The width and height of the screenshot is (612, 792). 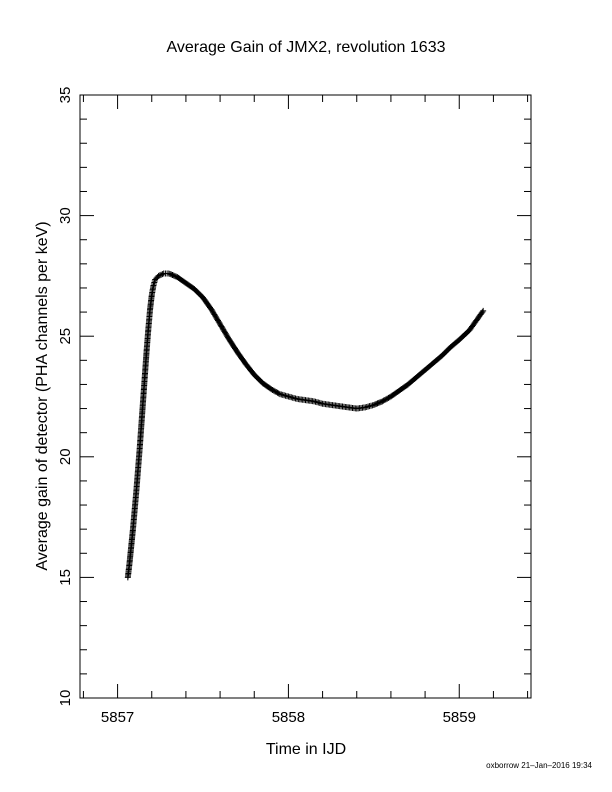 What do you see at coordinates (65, 215) in the screenshot?
I see `y-tick-label: 30` at bounding box center [65, 215].